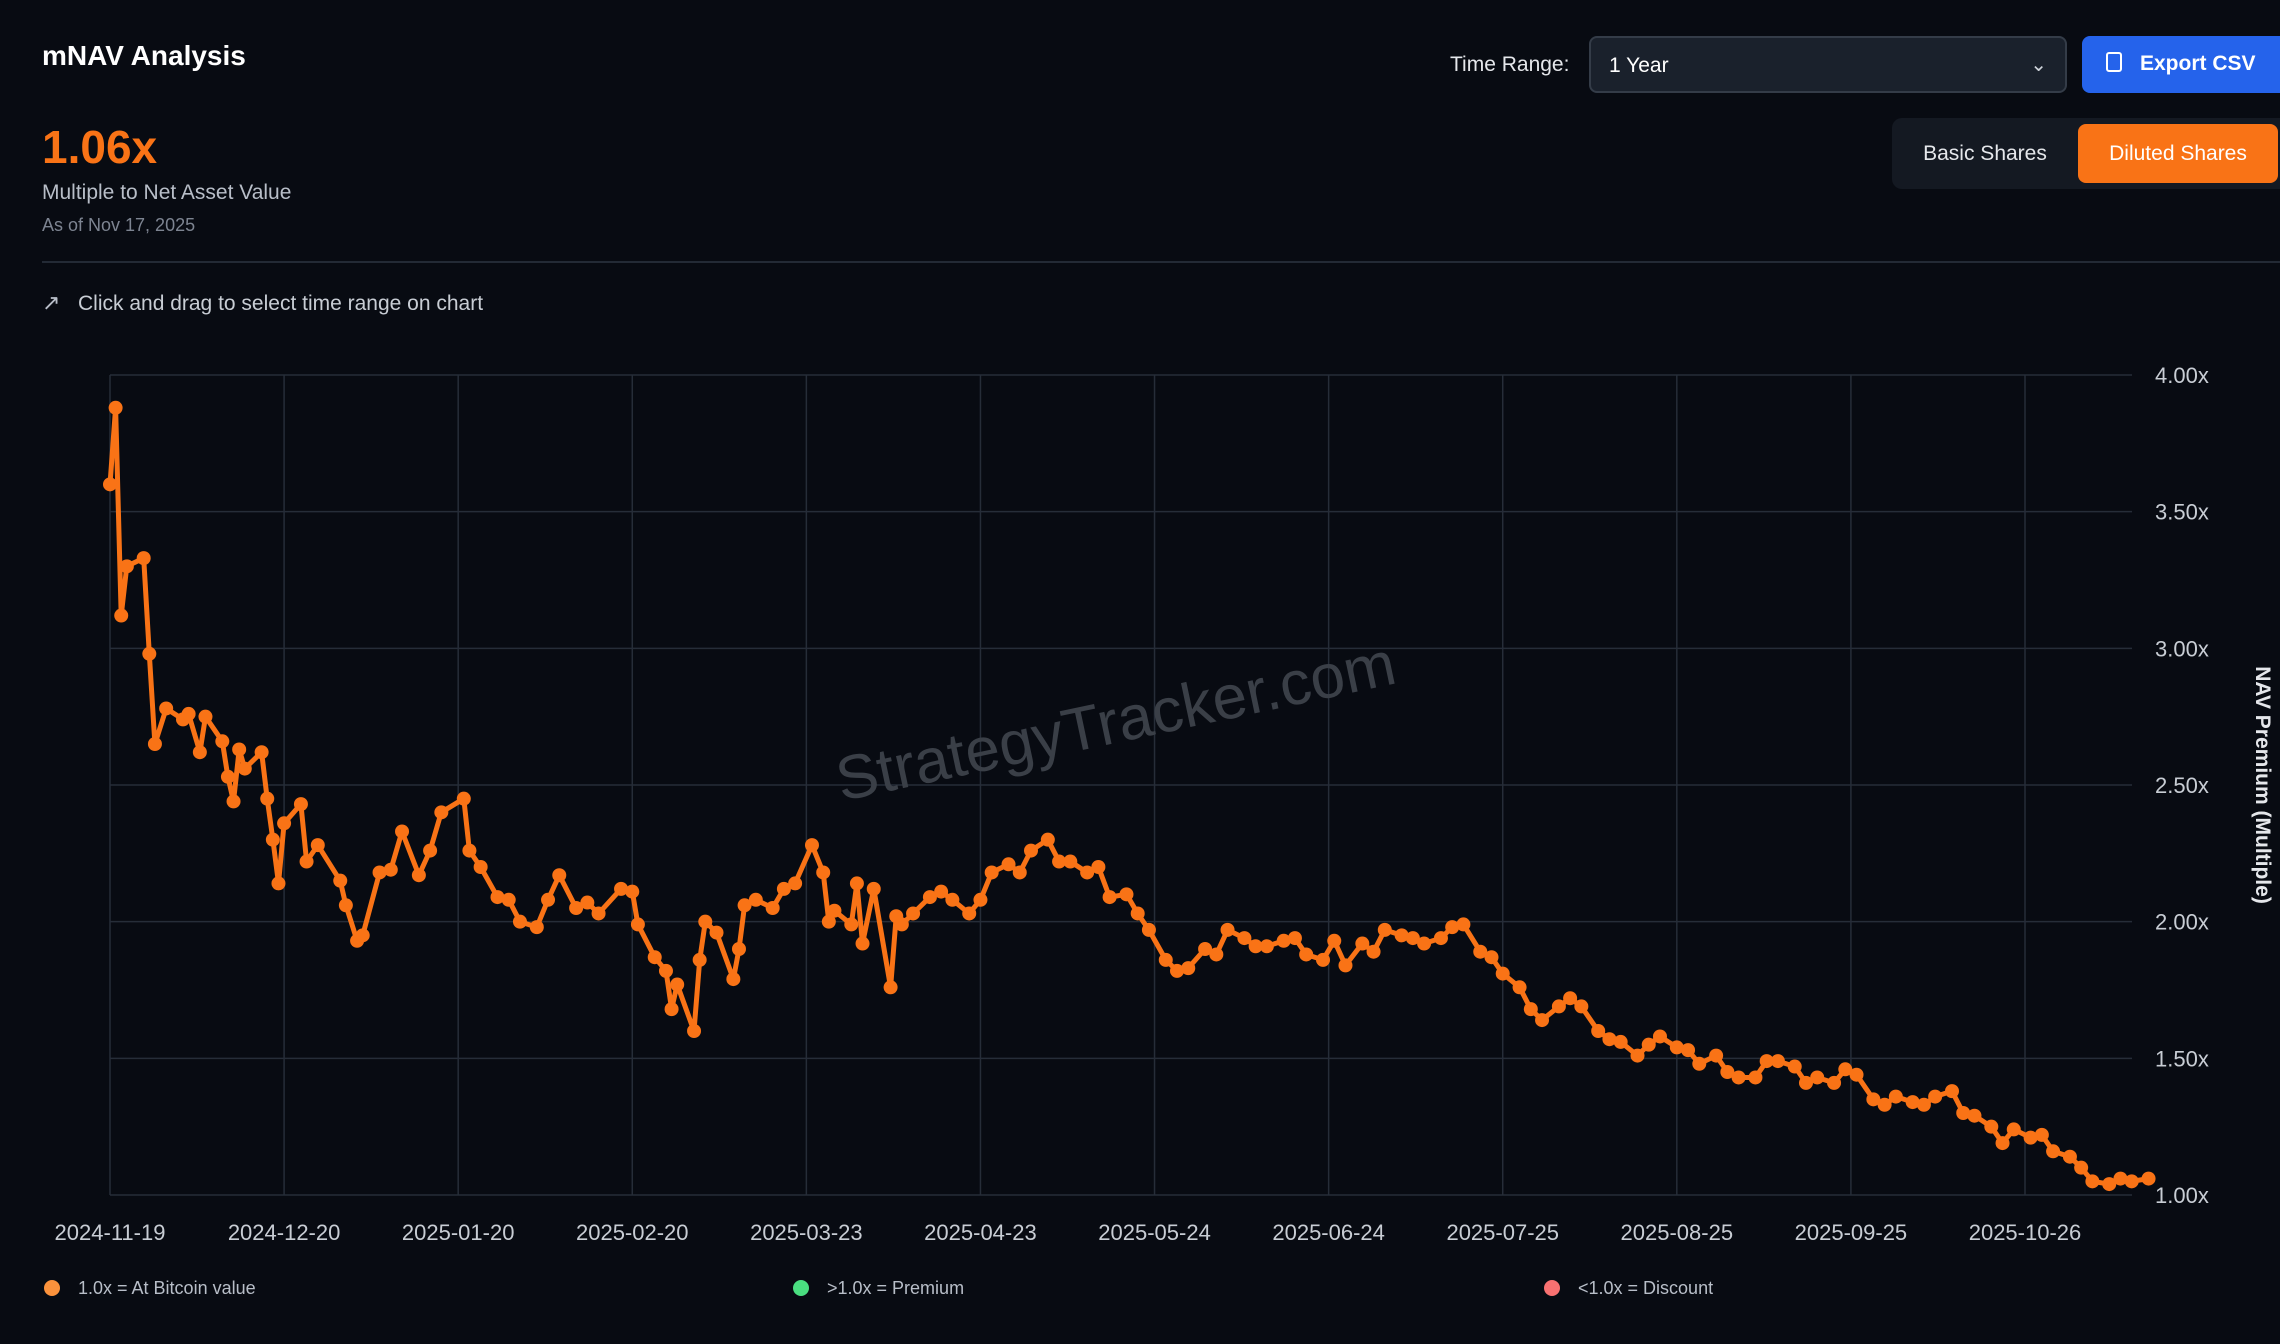 This screenshot has height=1344, width=2280. I want to click on as-of-date: As of Nov 17, 2025, so click(119, 225).